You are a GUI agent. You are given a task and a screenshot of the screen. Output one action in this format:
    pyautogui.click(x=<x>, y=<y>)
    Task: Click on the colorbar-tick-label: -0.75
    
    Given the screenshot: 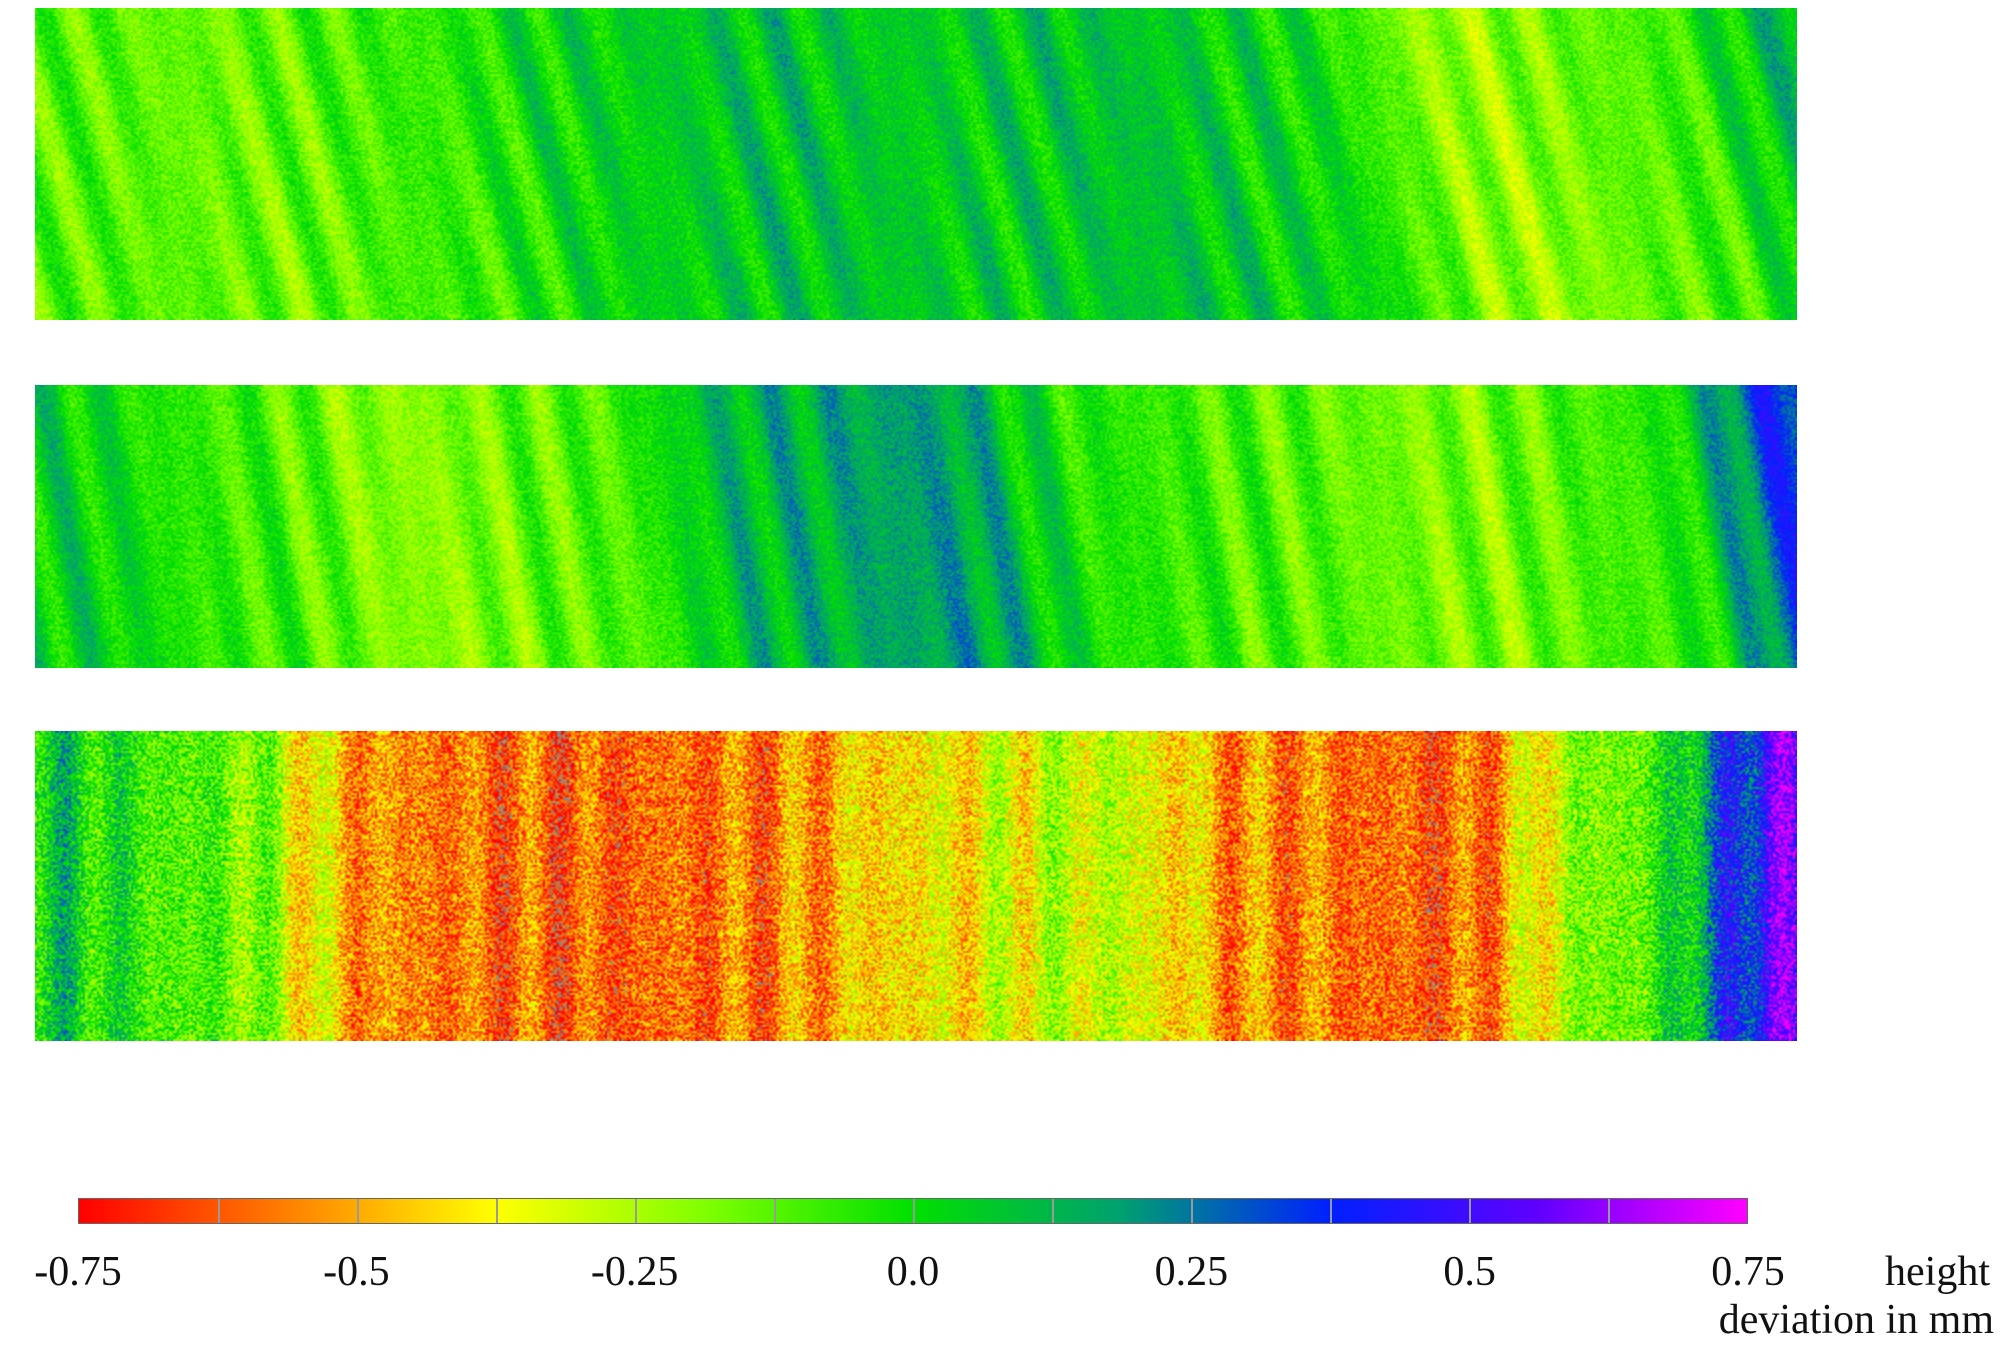 What is the action you would take?
    pyautogui.click(x=78, y=1272)
    